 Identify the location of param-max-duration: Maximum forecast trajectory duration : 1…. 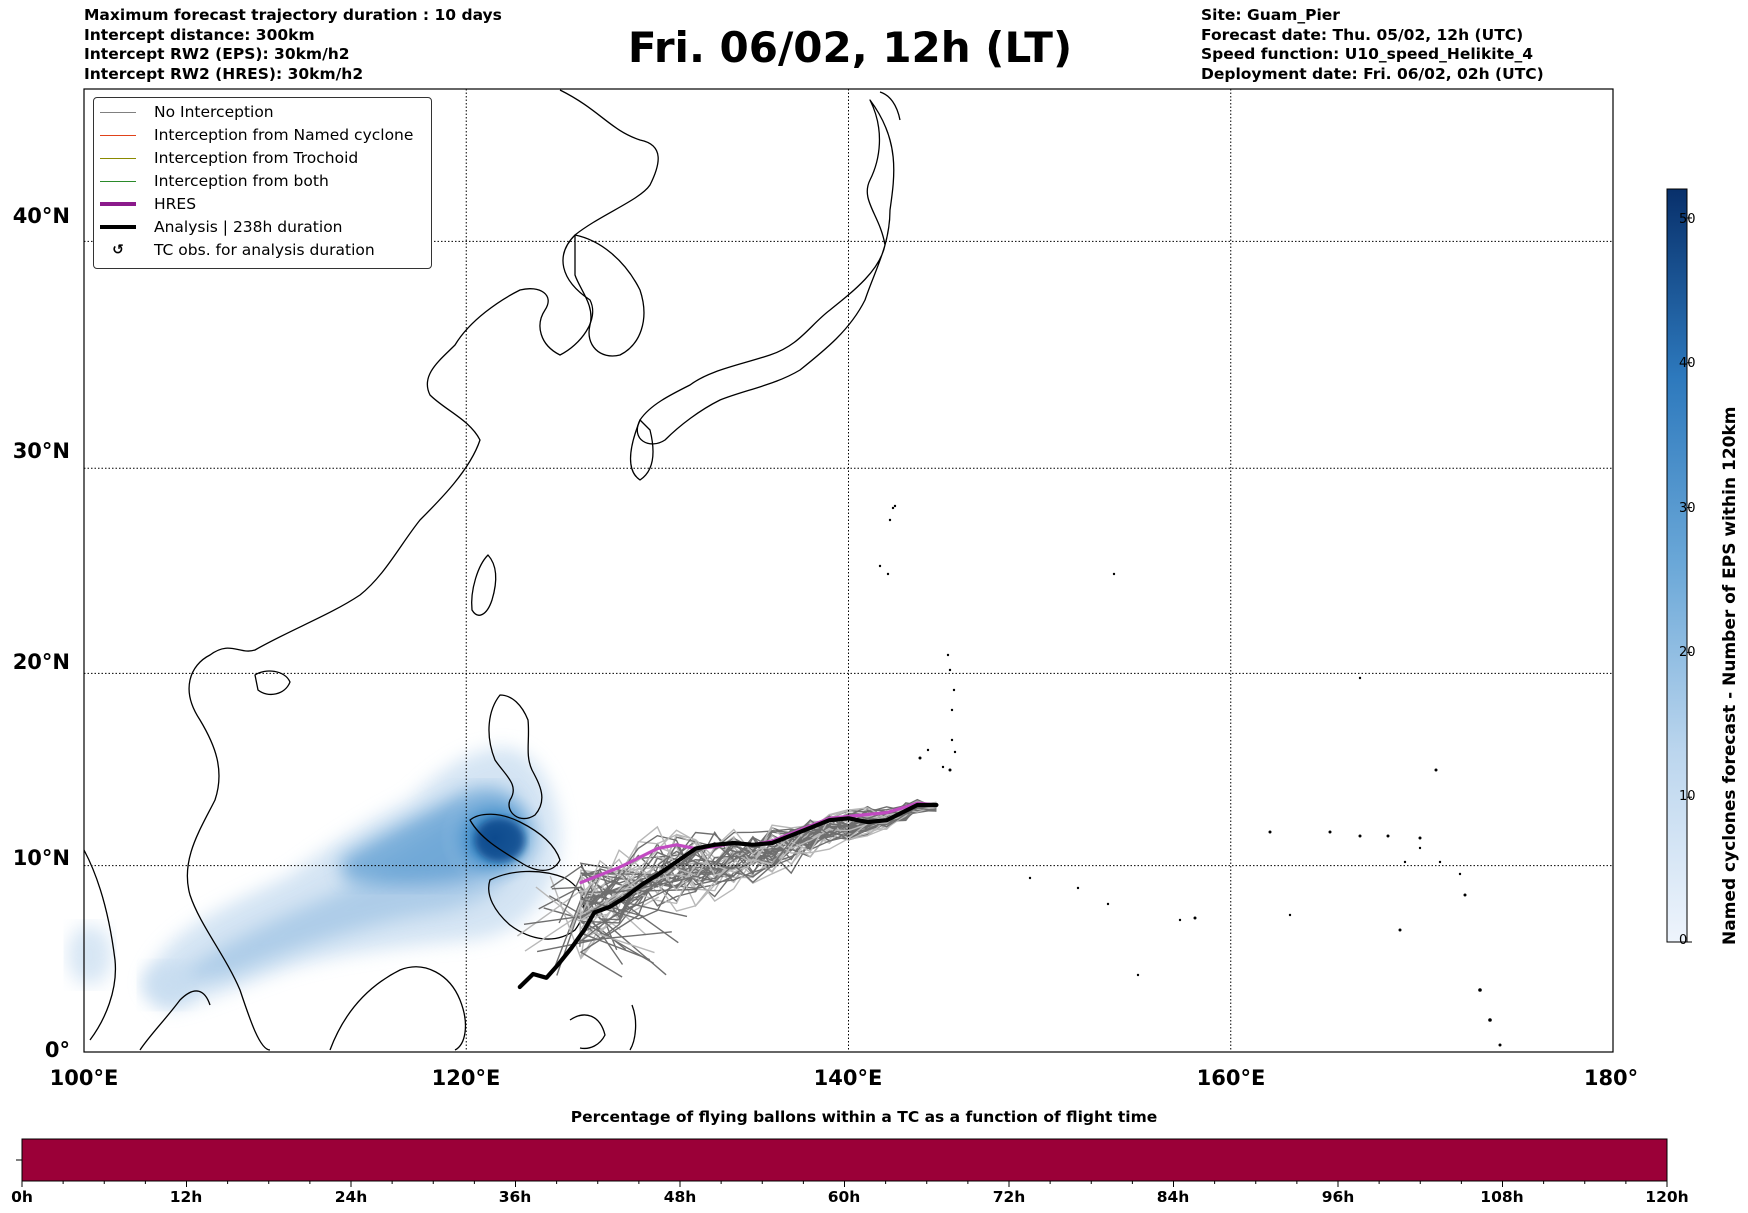
(293, 15).